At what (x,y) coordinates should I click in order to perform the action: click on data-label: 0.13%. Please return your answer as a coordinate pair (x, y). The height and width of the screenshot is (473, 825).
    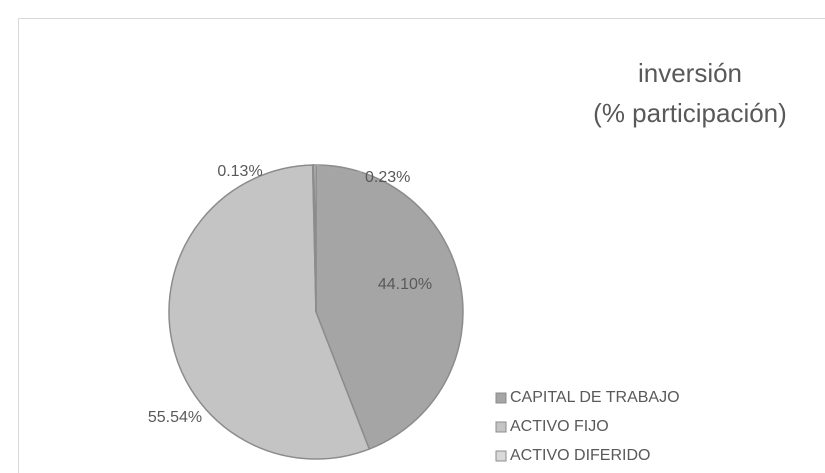
    Looking at the image, I should click on (239, 171).